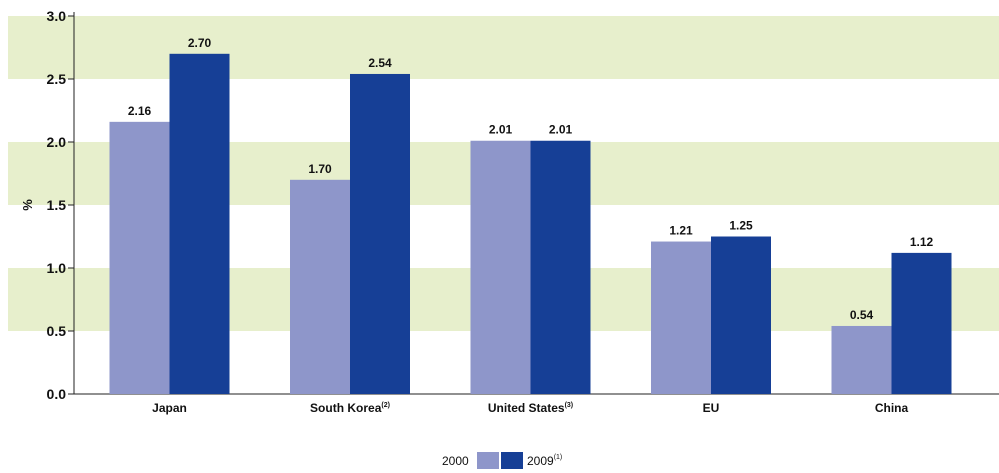 This screenshot has width=999, height=473. What do you see at coordinates (545, 461) in the screenshot?
I see `legend-label-2009: 2009(1)` at bounding box center [545, 461].